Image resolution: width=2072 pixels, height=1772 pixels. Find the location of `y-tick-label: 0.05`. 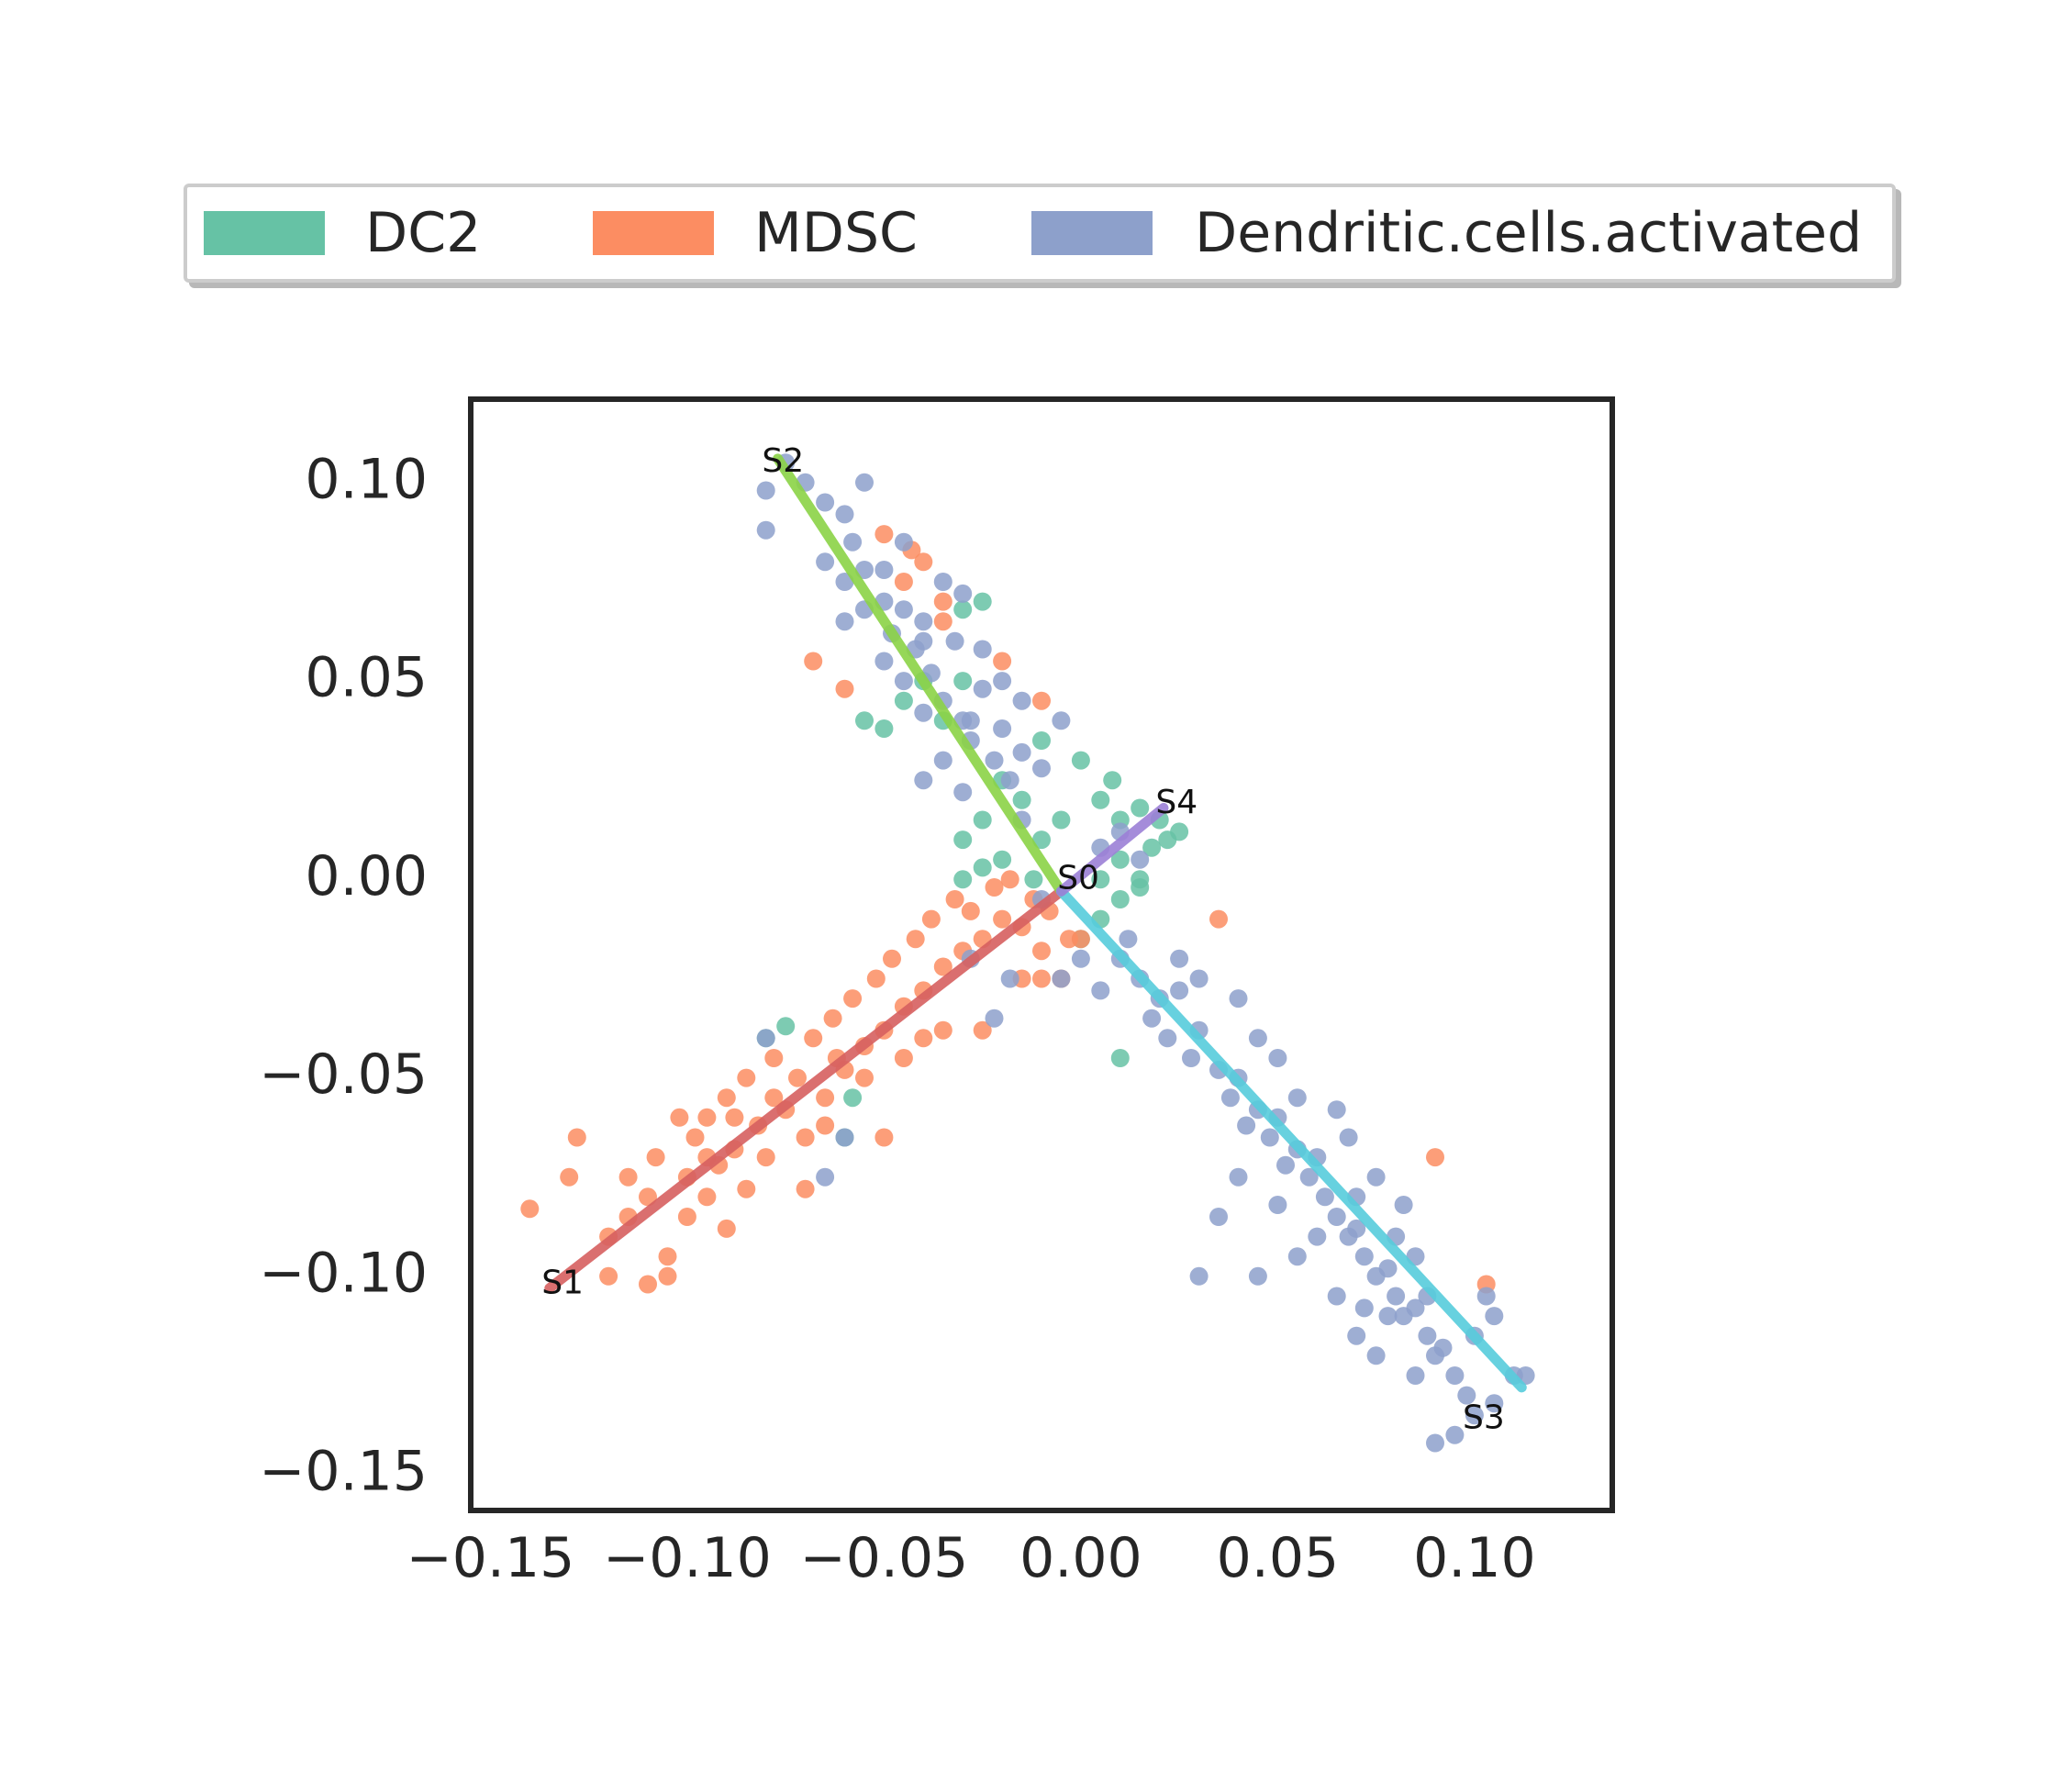

y-tick-label: 0.05 is located at coordinates (366, 678).